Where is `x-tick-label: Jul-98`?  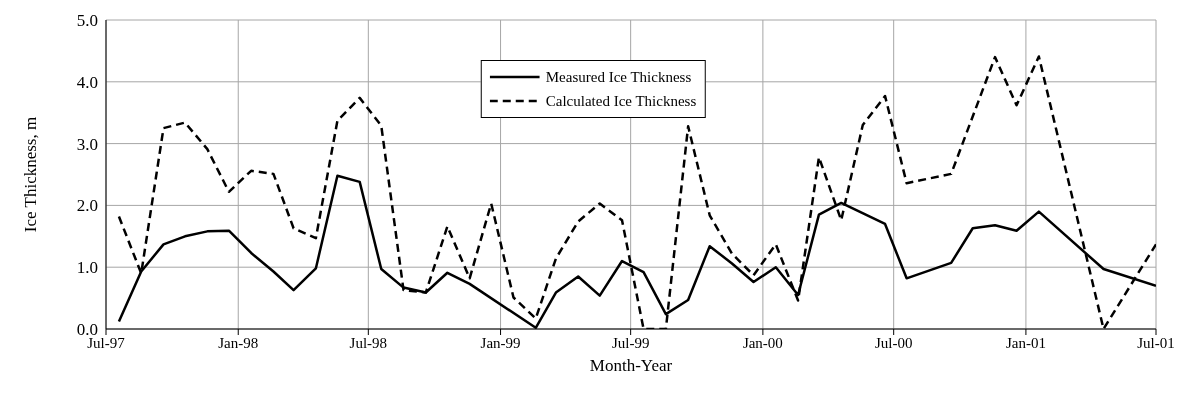 x-tick-label: Jul-98 is located at coordinates (368, 342).